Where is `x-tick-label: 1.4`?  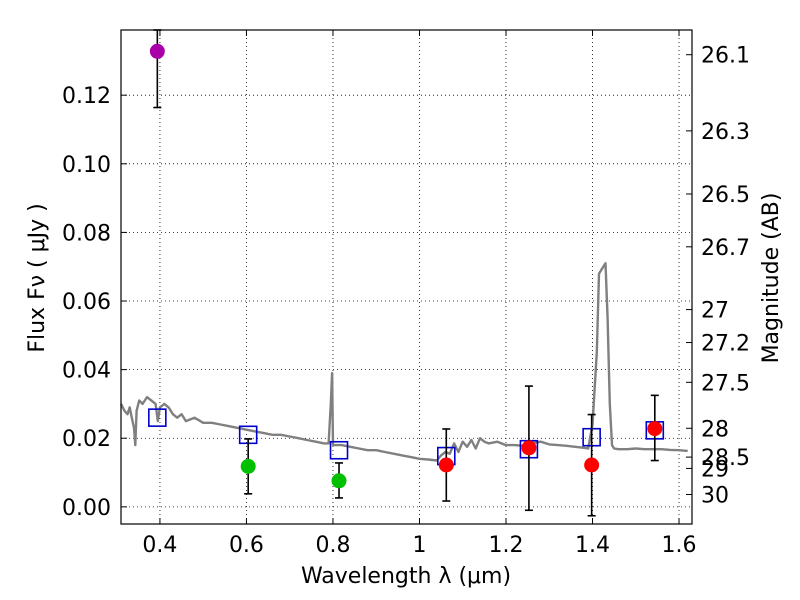 x-tick-label: 1.4 is located at coordinates (592, 545).